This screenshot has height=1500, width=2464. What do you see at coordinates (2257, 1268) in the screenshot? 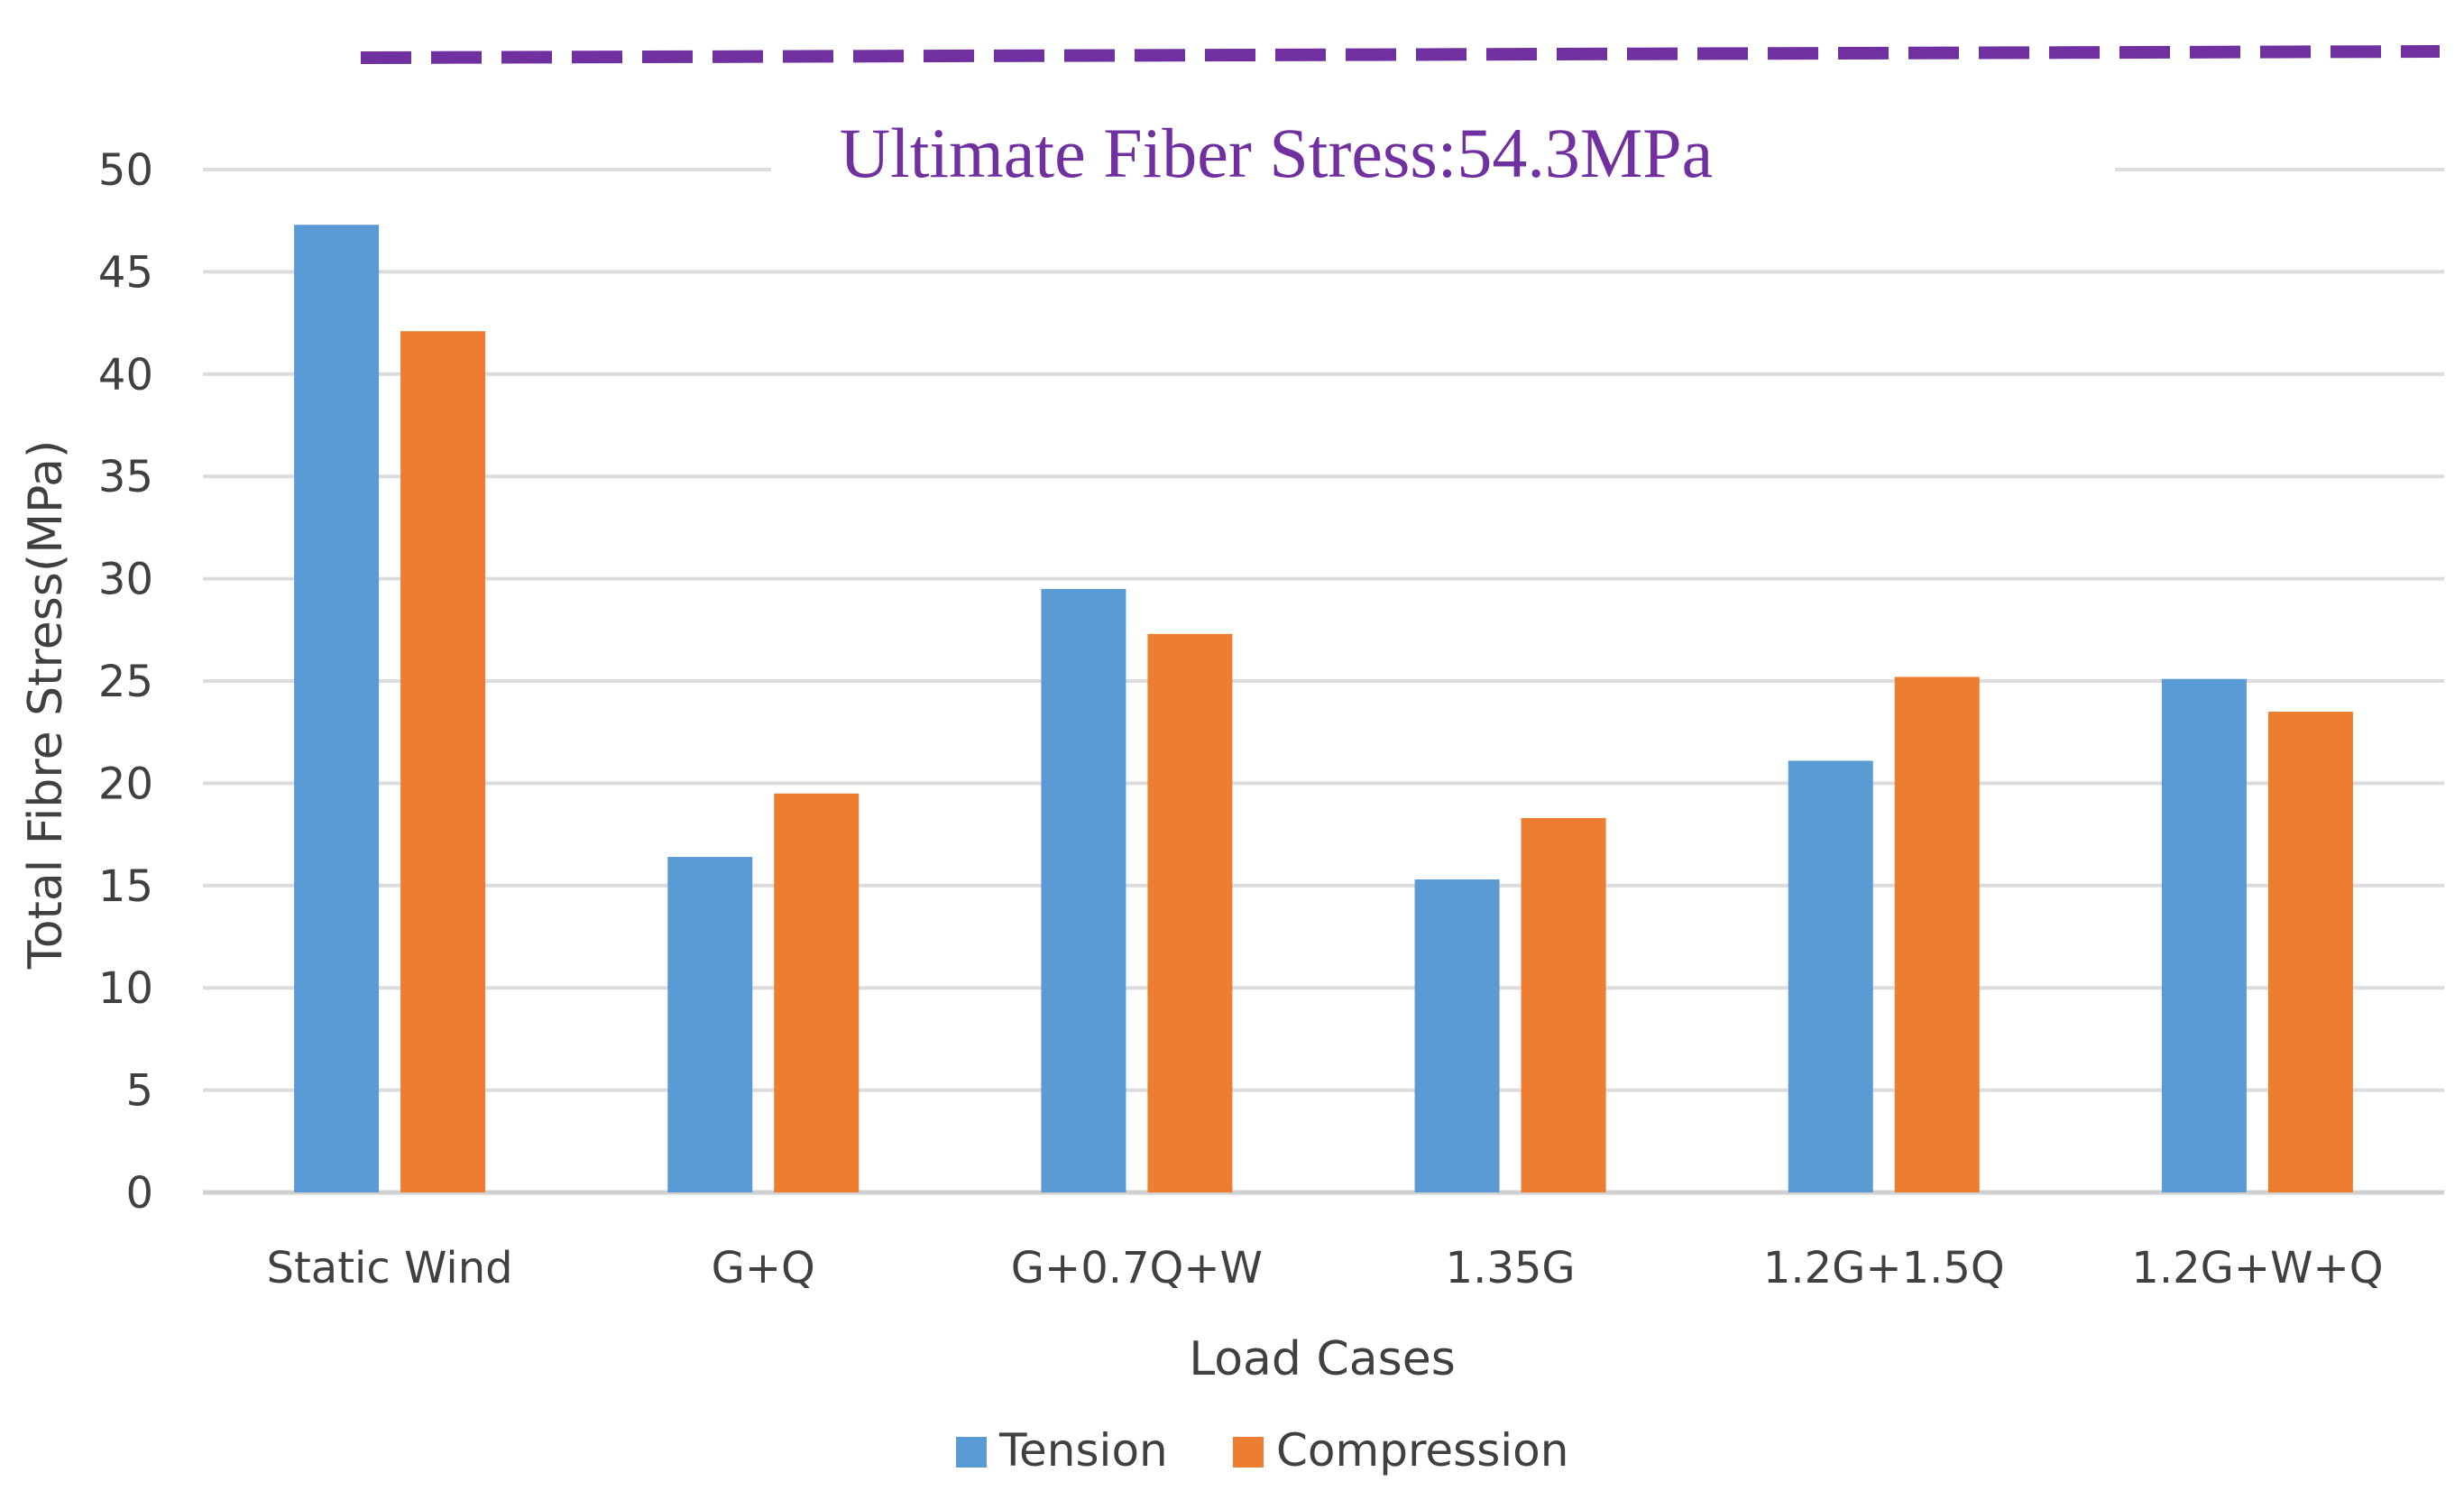
I see `x-tick-label: 1.2G+W+Q` at bounding box center [2257, 1268].